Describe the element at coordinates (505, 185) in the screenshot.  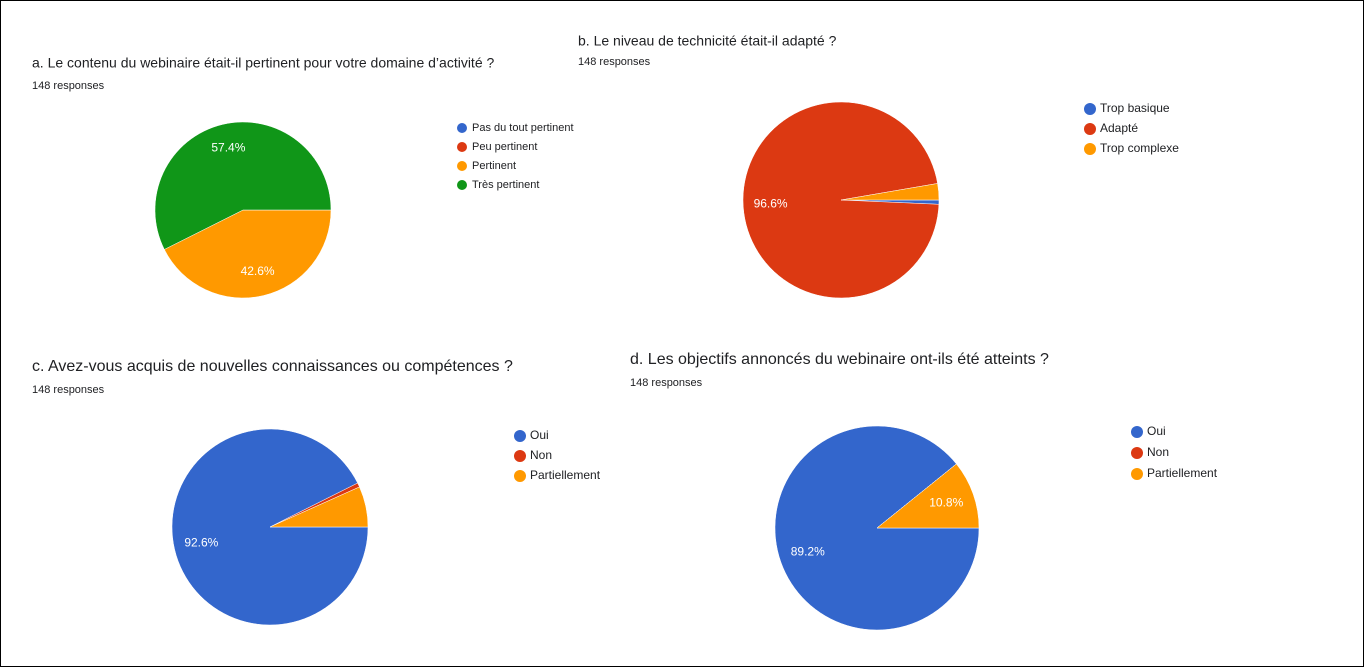
I see `legend-label: Très pertinent` at that location.